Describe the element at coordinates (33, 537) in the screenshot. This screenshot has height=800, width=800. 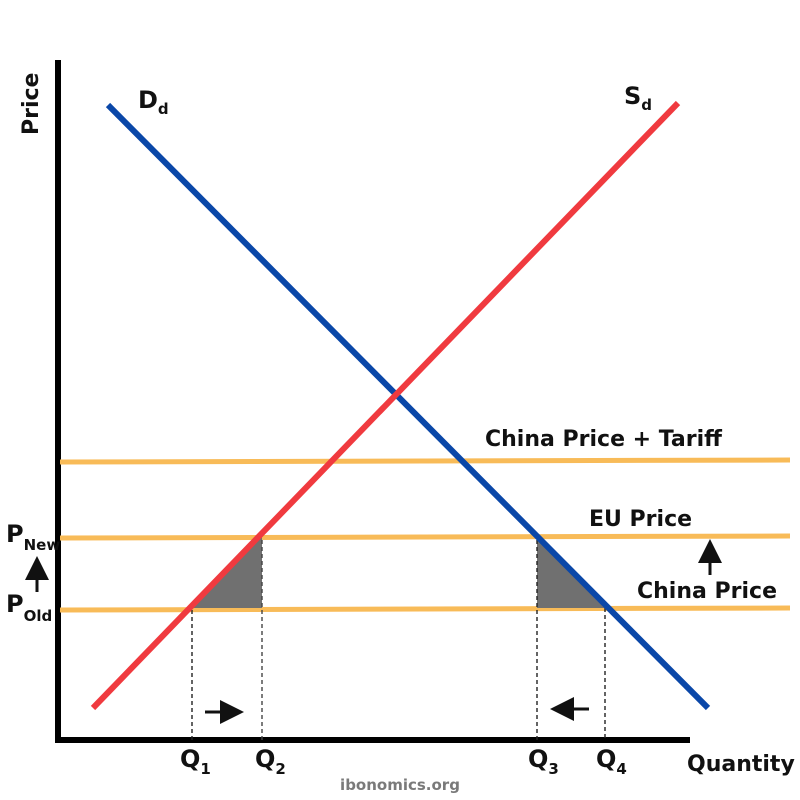
I see `p-new-label: PNew` at that location.